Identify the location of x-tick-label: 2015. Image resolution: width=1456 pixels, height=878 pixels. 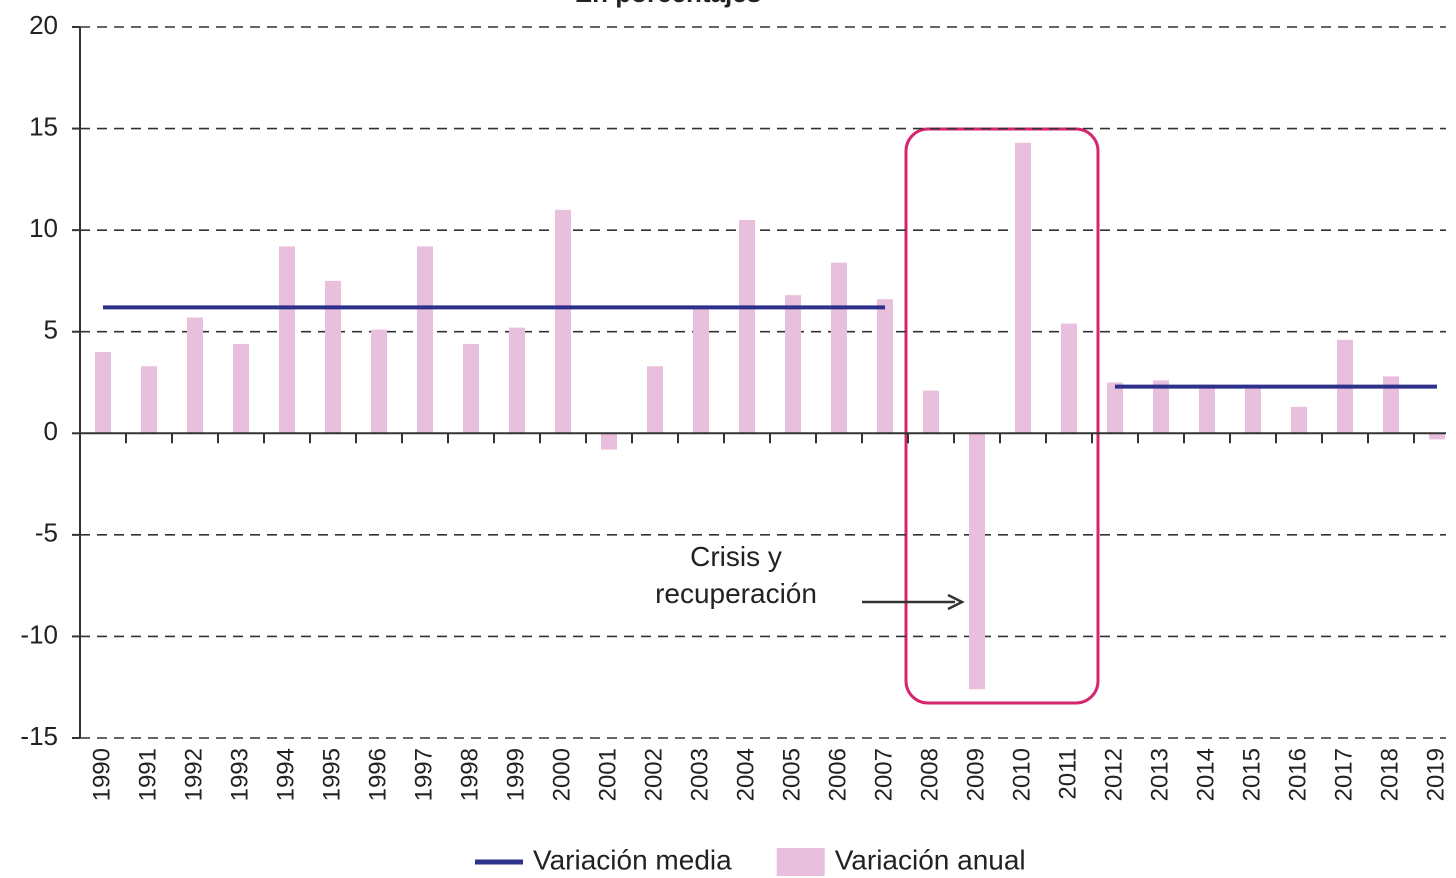
(1251, 774).